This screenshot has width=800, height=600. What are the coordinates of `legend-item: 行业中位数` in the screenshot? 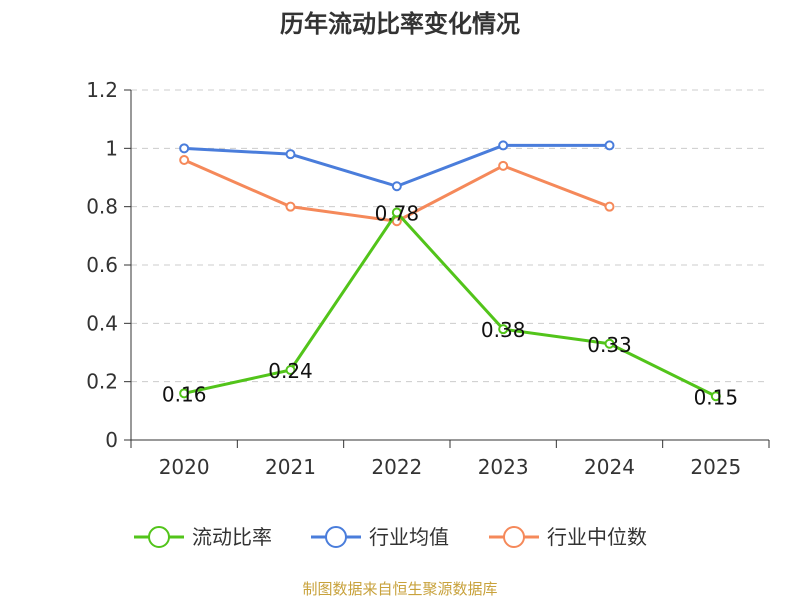 It's located at (568, 537).